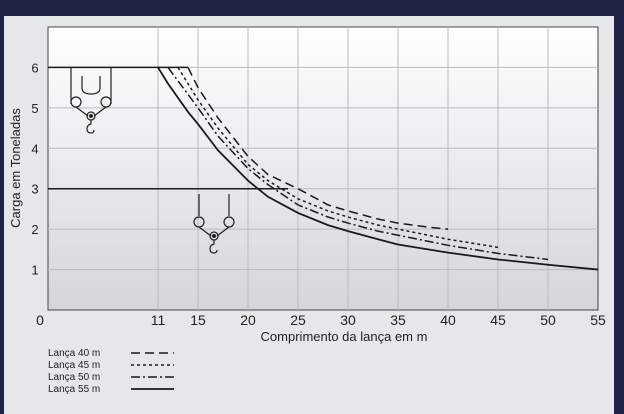 This screenshot has height=414, width=624. What do you see at coordinates (40, 320) in the screenshot?
I see `x-tick-label: 0` at bounding box center [40, 320].